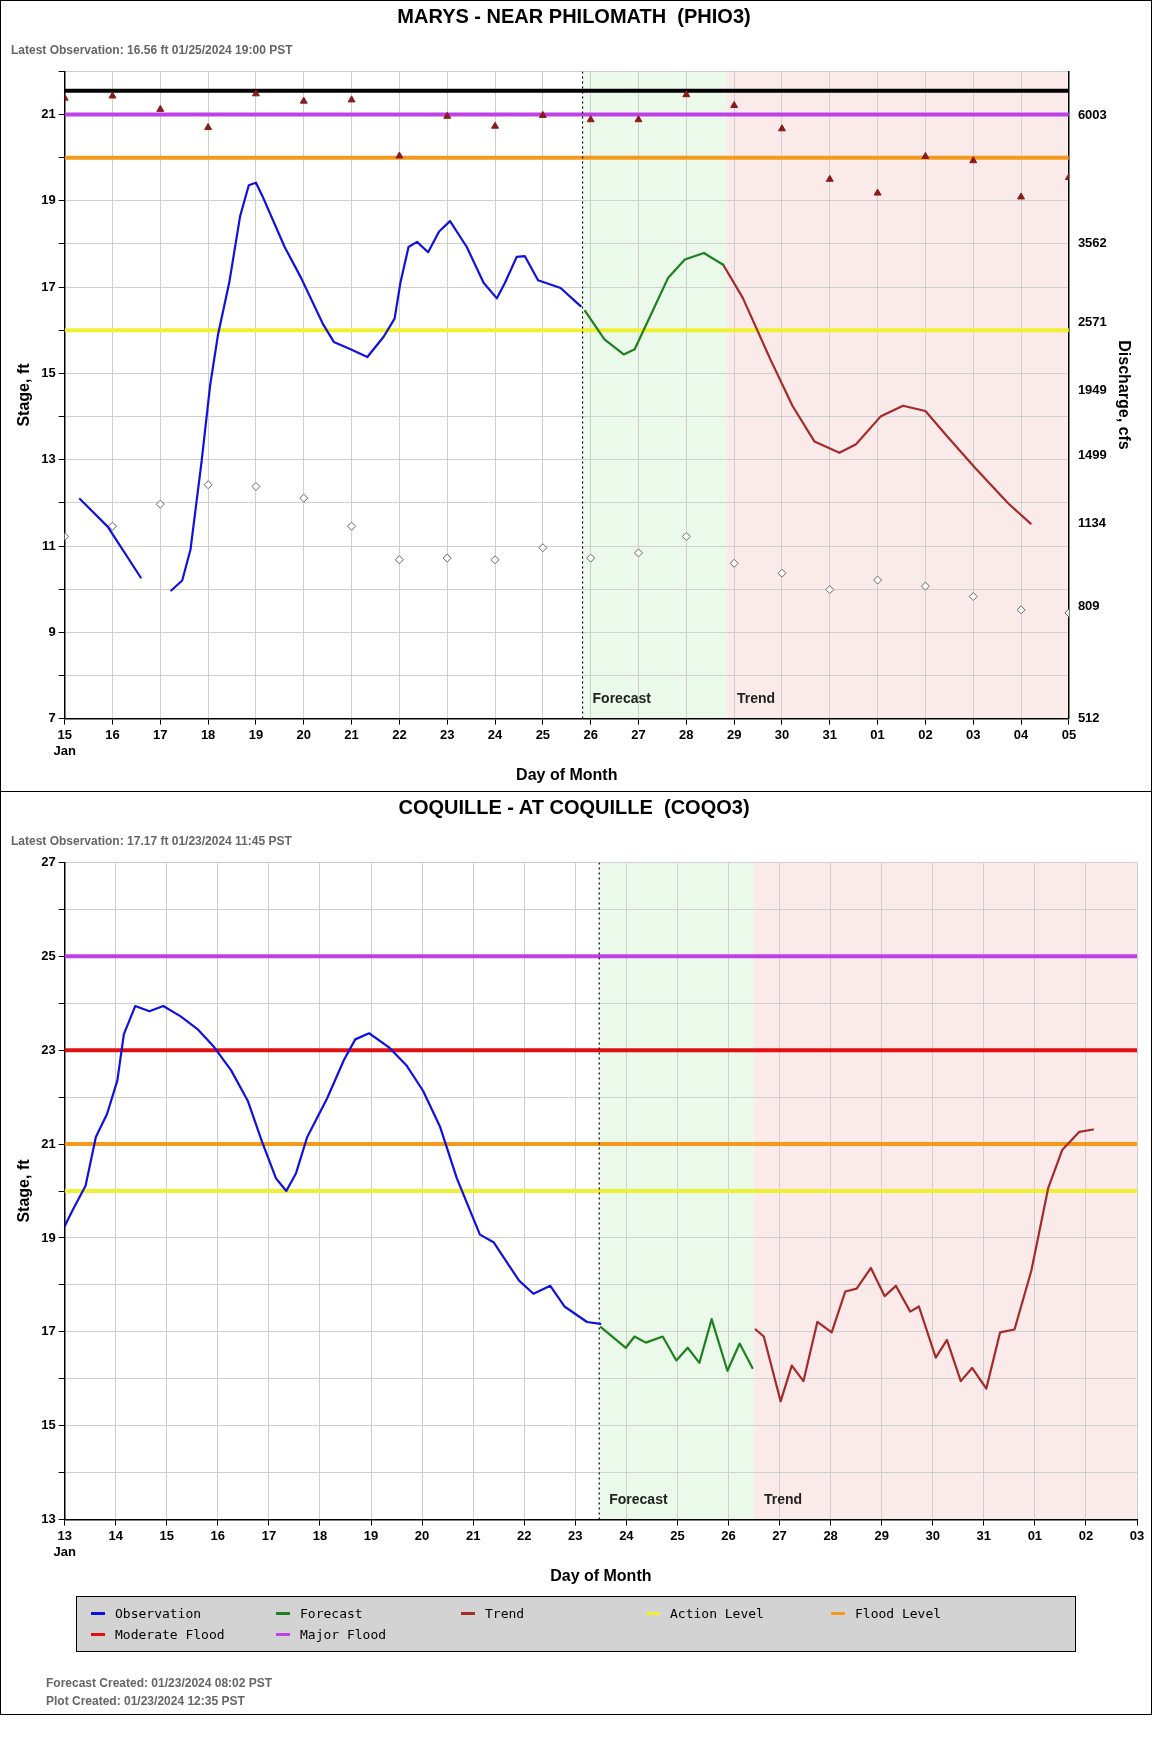 The image size is (1152, 1737). I want to click on text: Forecast Created: 01/23/2024 08:02 PST, so click(160, 1683).